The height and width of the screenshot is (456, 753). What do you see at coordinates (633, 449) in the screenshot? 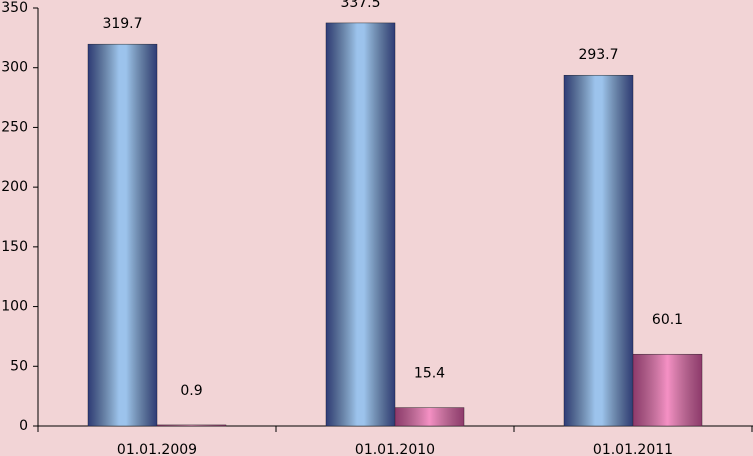
I see `x-tick-label: 01.01.2011` at bounding box center [633, 449].